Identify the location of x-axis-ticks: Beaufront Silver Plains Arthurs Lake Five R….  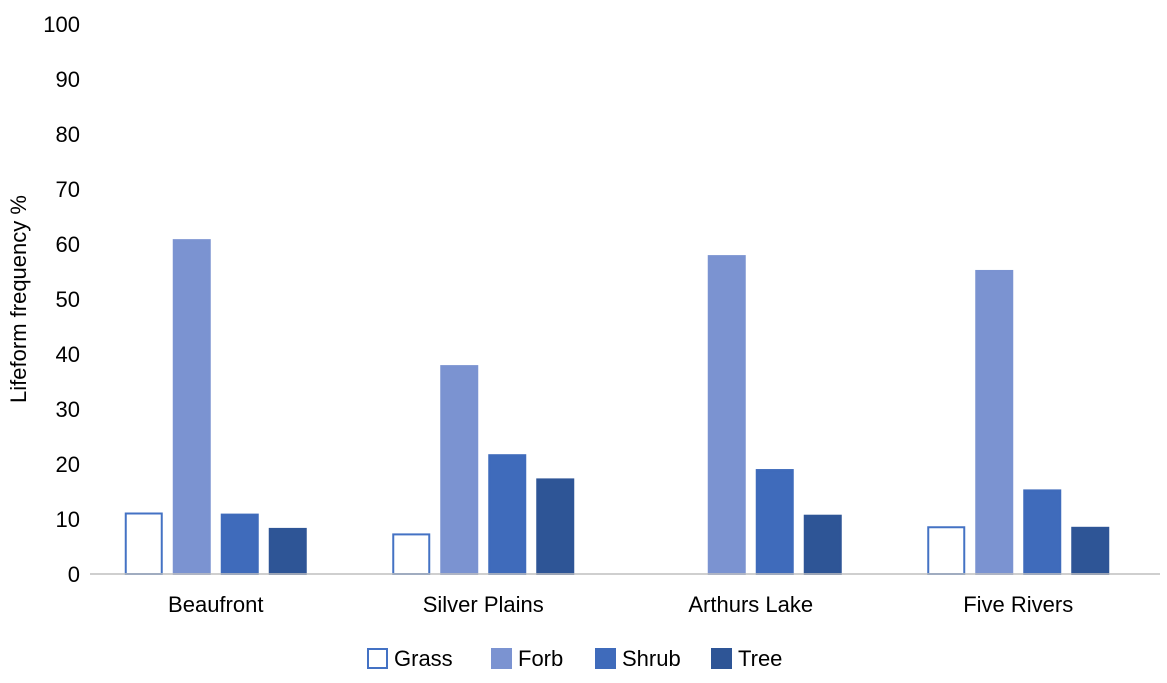
(620, 604).